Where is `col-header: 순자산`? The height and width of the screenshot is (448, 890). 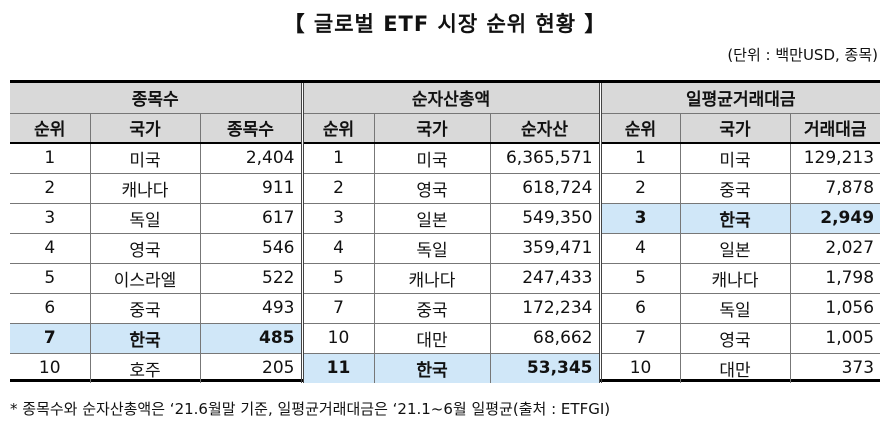
col-header: 순자산 is located at coordinates (545, 128).